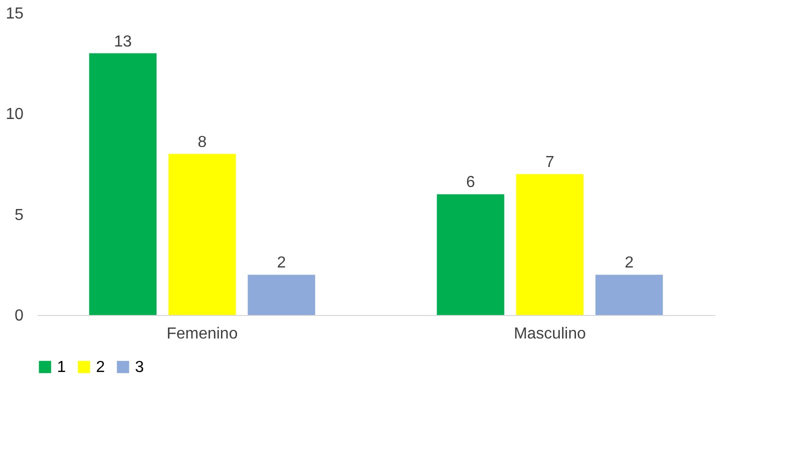 The height and width of the screenshot is (474, 802). I want to click on x-tick-label: Femenino, so click(202, 334).